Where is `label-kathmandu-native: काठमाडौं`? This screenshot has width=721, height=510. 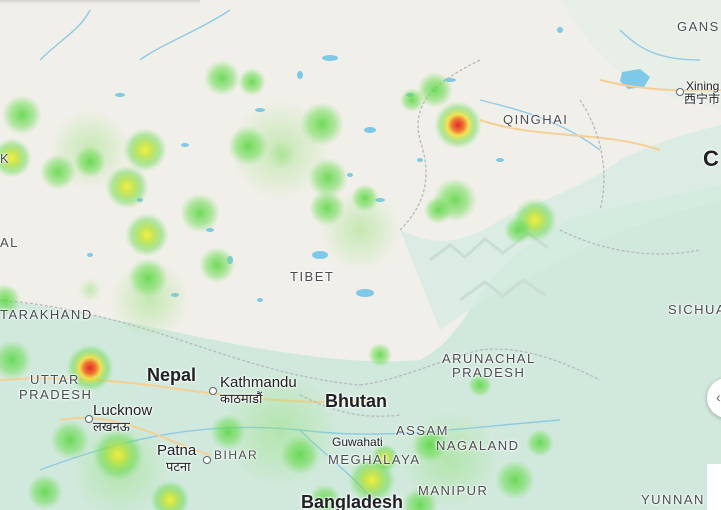 label-kathmandu-native: काठमाडौं is located at coordinates (241, 398).